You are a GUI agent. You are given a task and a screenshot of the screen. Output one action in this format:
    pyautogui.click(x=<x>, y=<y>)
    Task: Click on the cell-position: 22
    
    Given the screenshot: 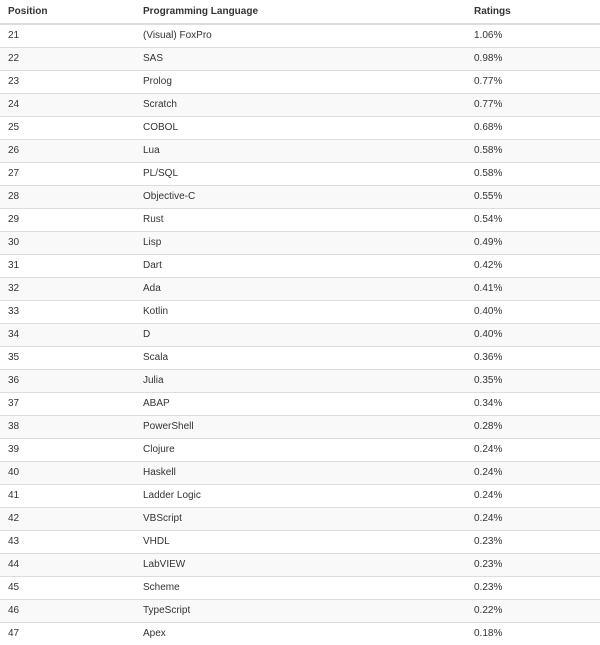 What is the action you would take?
    pyautogui.click(x=67, y=58)
    